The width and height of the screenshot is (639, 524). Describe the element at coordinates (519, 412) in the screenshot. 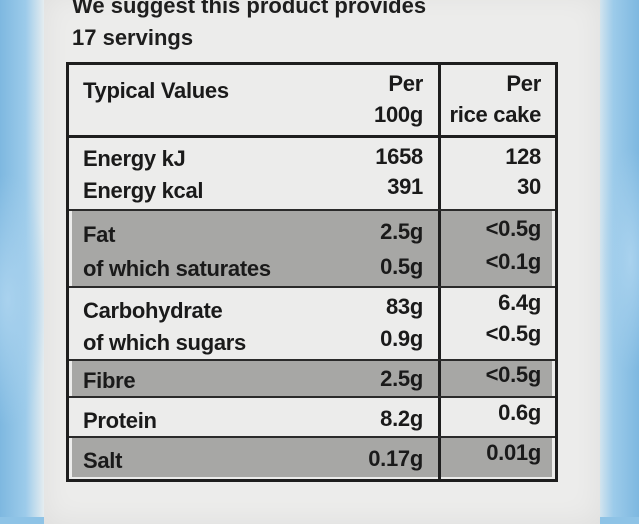

I see `row-percake-protein: 0.6g` at that location.